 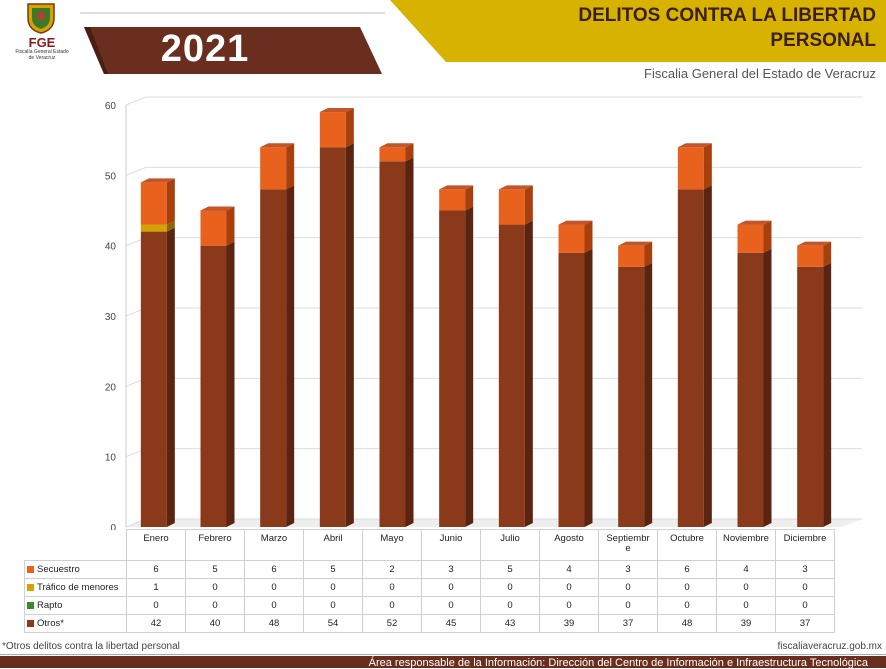 What do you see at coordinates (50, 623) in the screenshot?
I see `legend-label: Otros*` at bounding box center [50, 623].